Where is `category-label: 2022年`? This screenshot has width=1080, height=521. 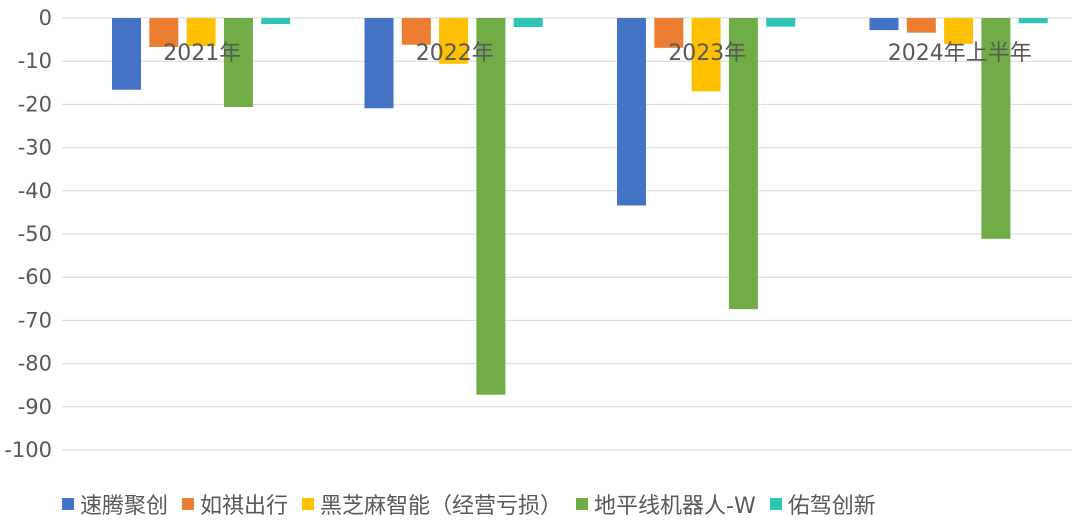
category-label: 2022年 is located at coordinates (455, 53).